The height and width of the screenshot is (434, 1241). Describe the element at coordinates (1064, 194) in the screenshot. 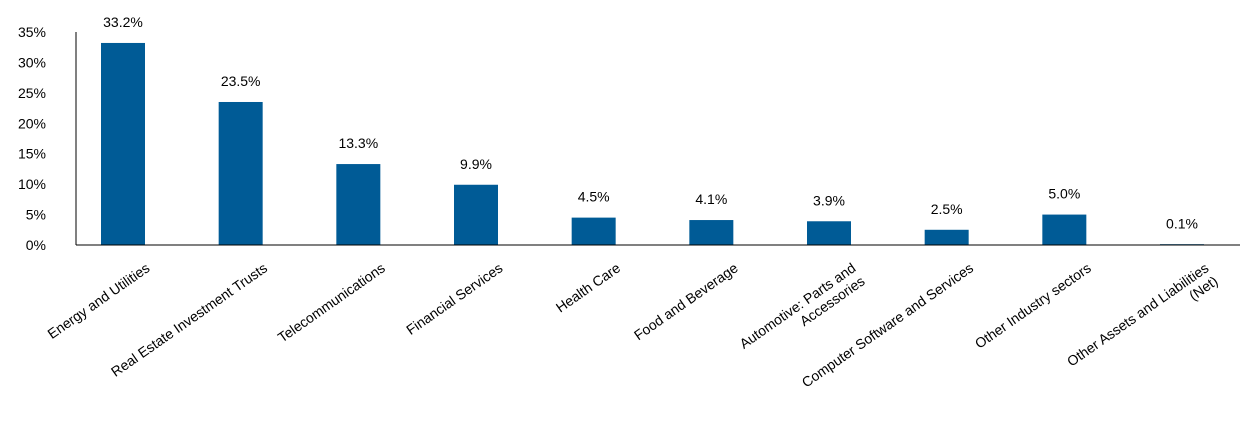

I see `bar-data-label: 5.0%` at that location.